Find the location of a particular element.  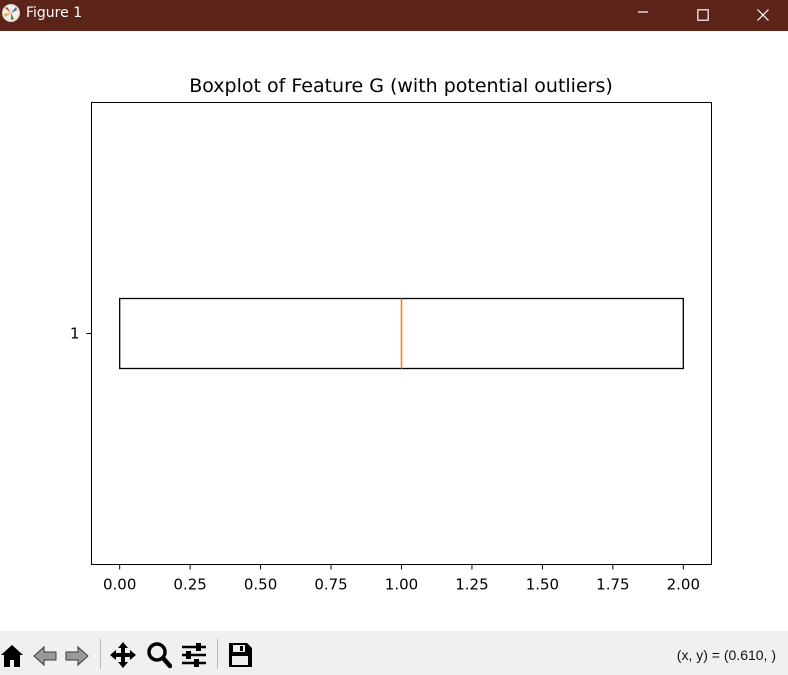

x-tick-label: 2.00 is located at coordinates (683, 585).